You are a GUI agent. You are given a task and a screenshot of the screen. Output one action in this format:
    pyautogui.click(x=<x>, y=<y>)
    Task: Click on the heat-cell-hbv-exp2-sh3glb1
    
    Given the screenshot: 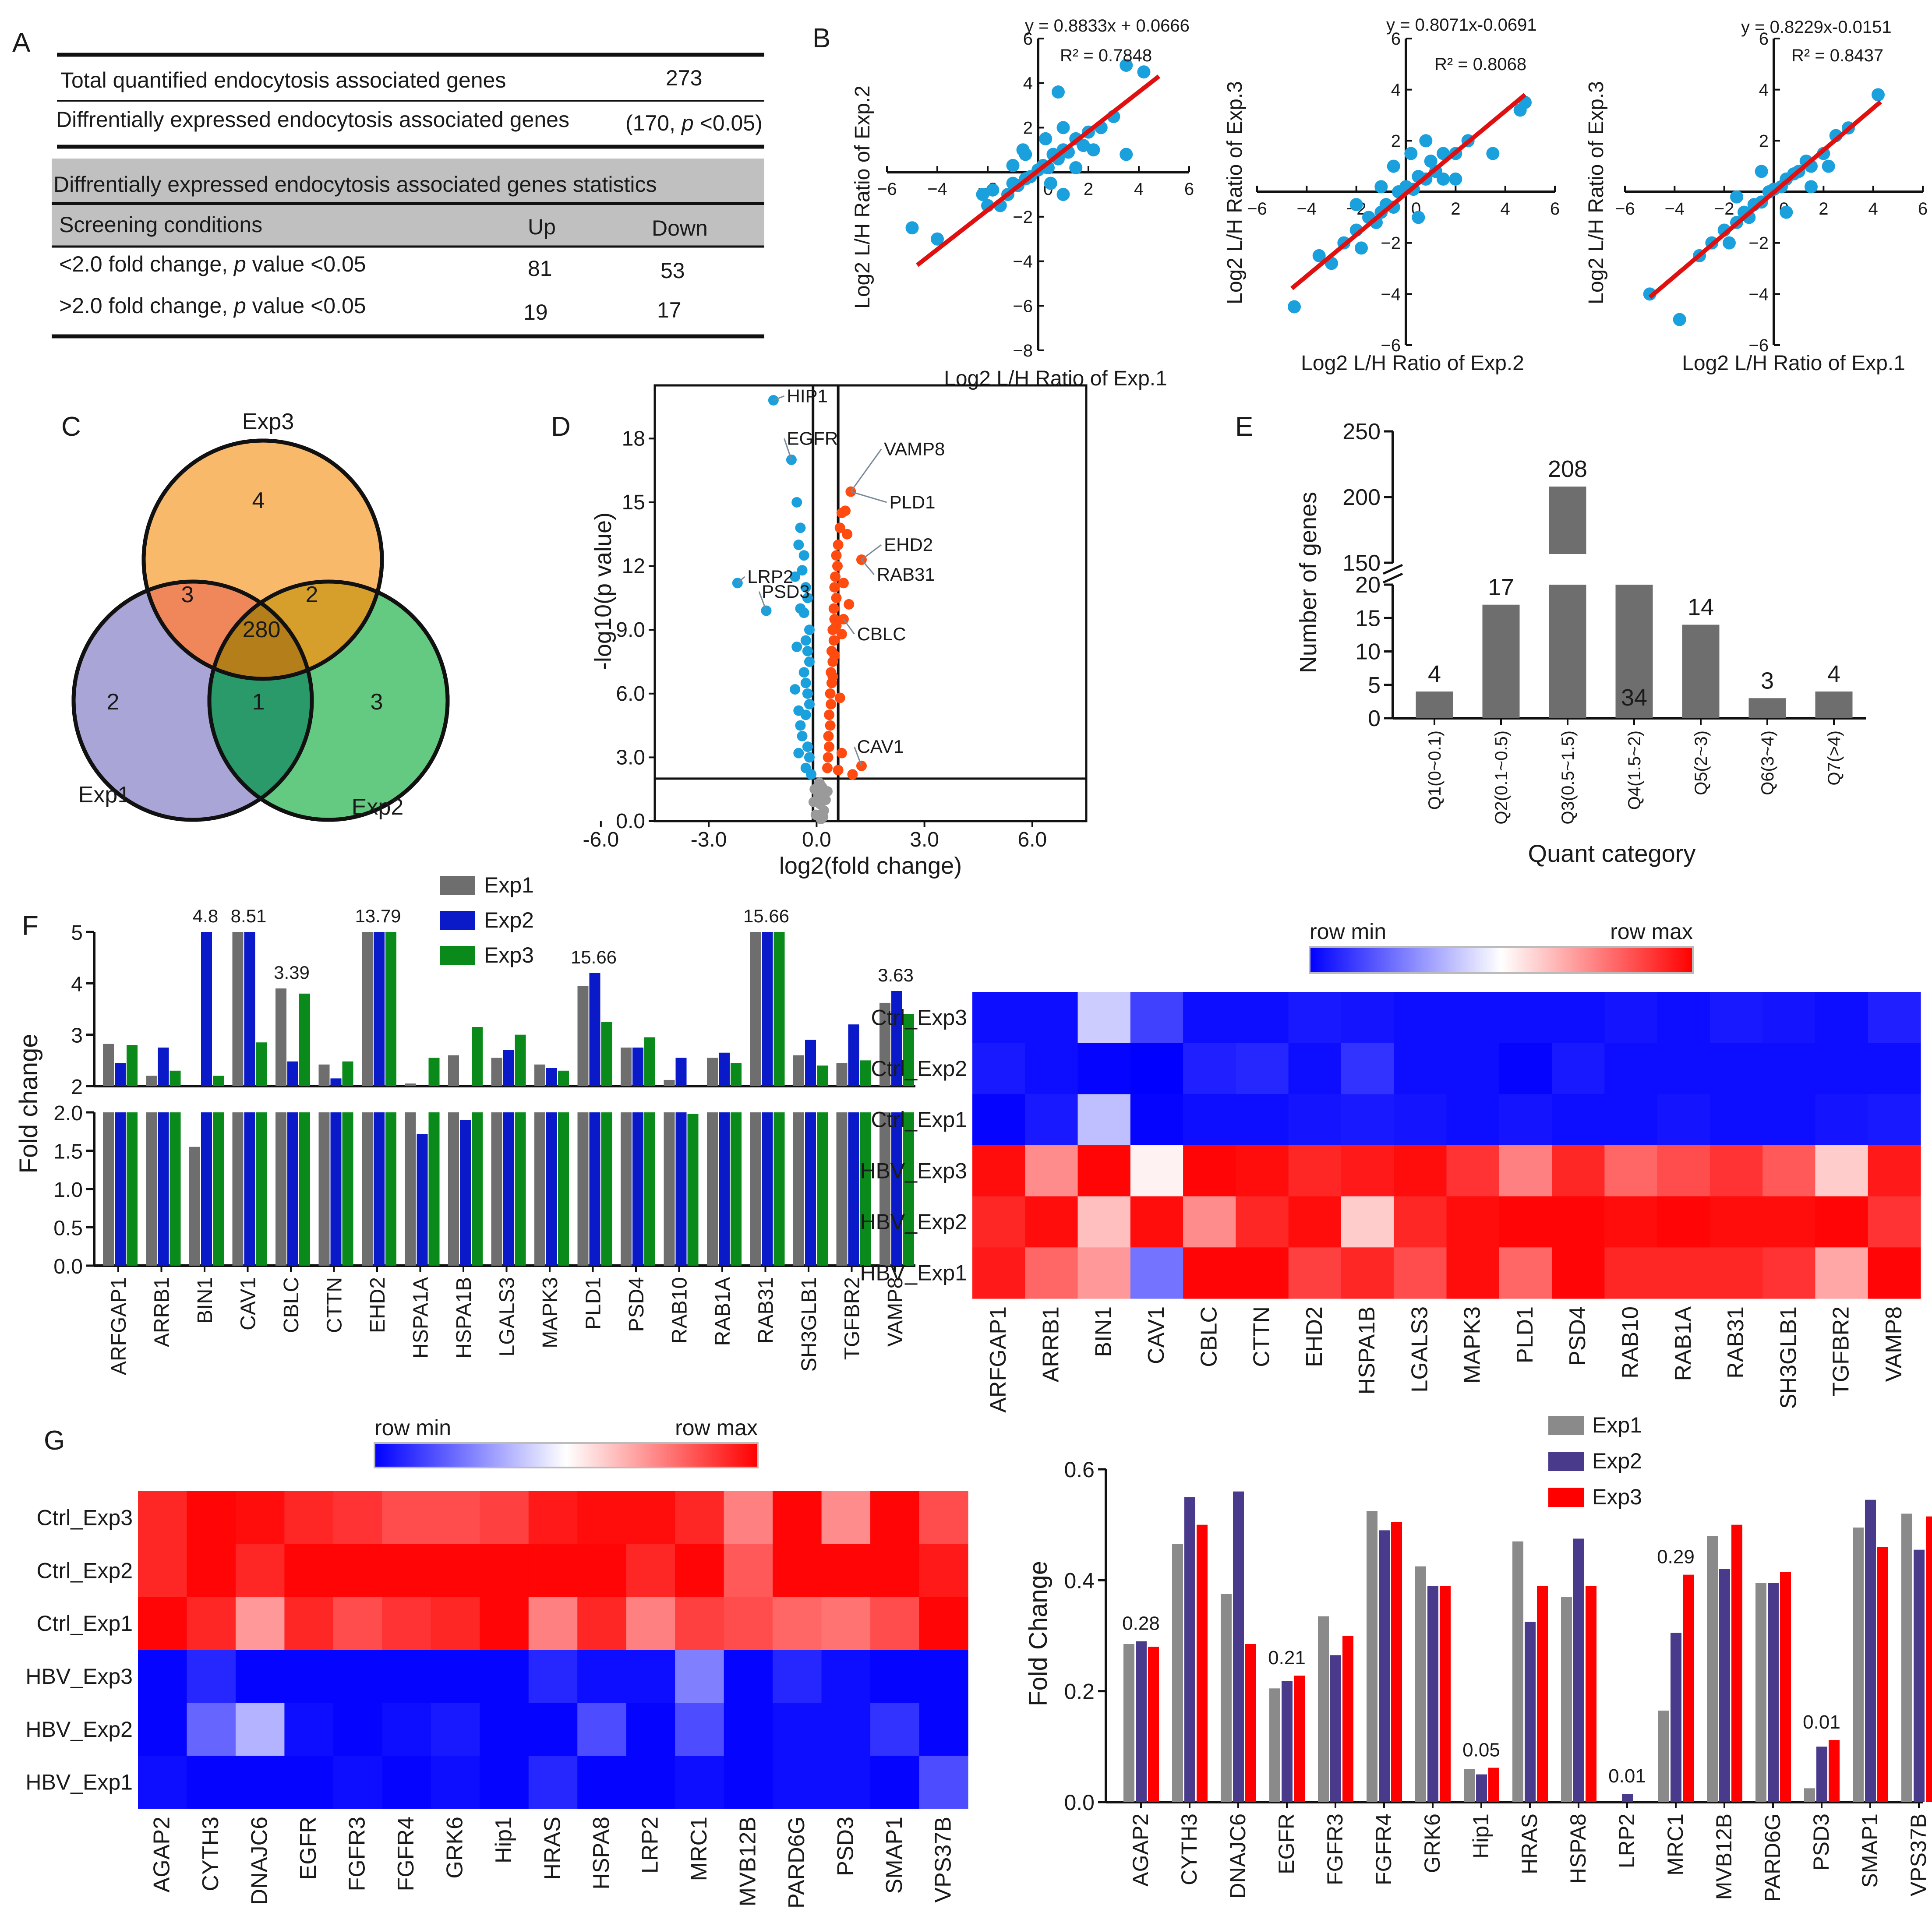 What is the action you would take?
    pyautogui.click(x=1789, y=1222)
    